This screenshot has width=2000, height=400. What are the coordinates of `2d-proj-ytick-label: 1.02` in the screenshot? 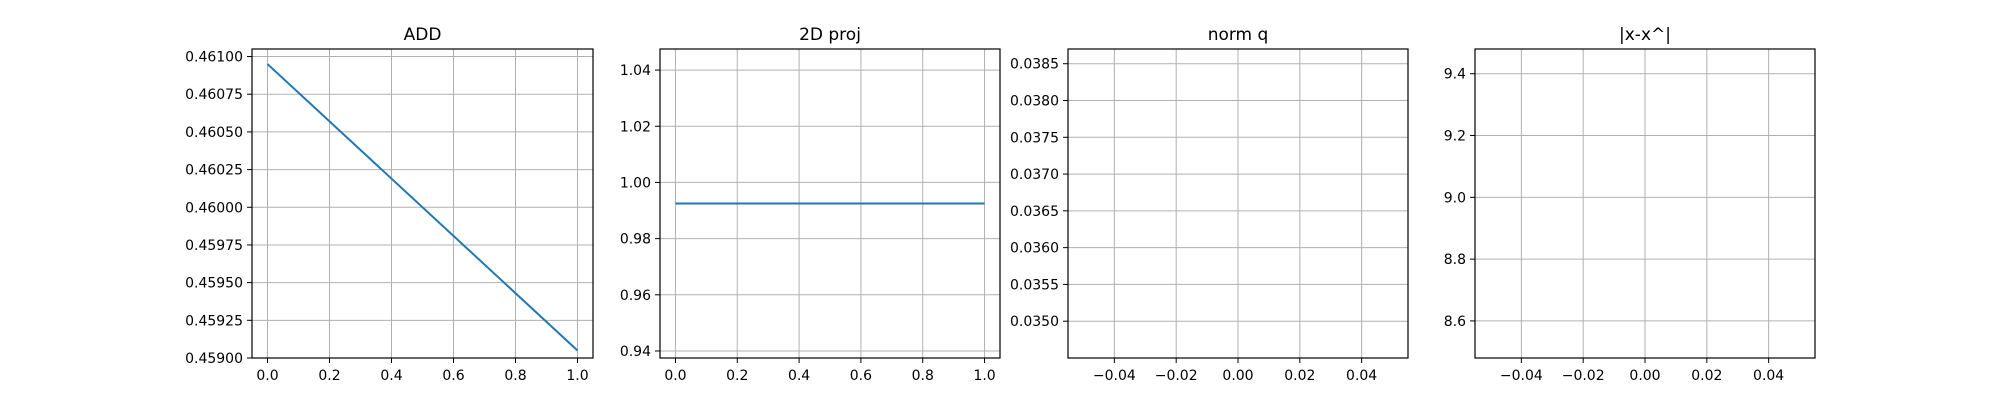 It's located at (635, 127).